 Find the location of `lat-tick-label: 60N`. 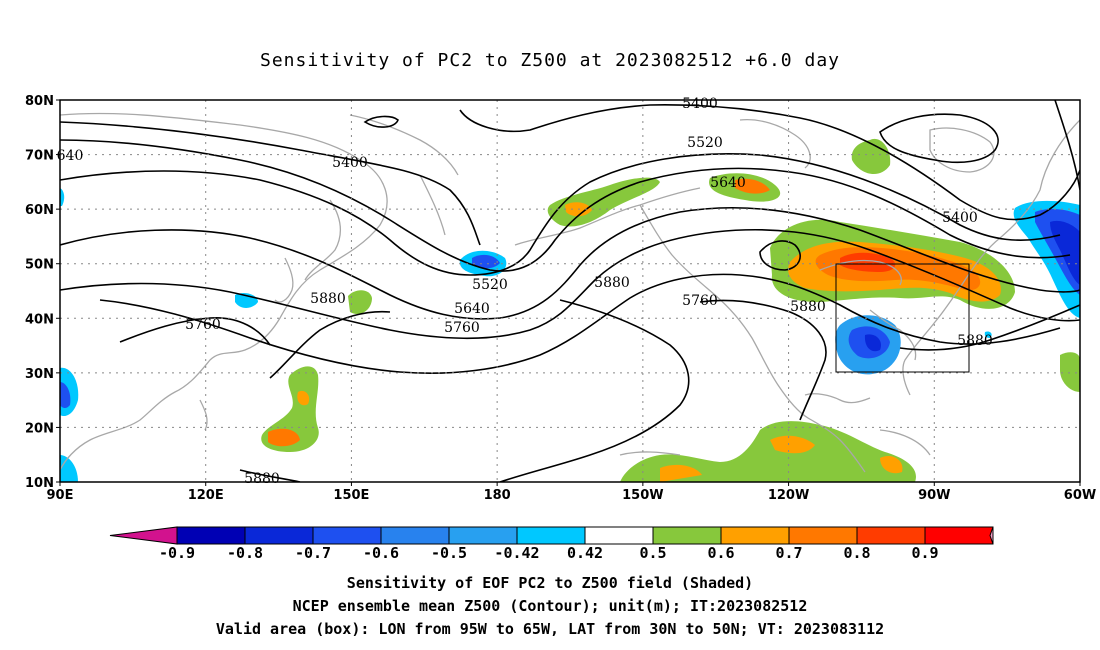

lat-tick-label: 60N is located at coordinates (39, 210).